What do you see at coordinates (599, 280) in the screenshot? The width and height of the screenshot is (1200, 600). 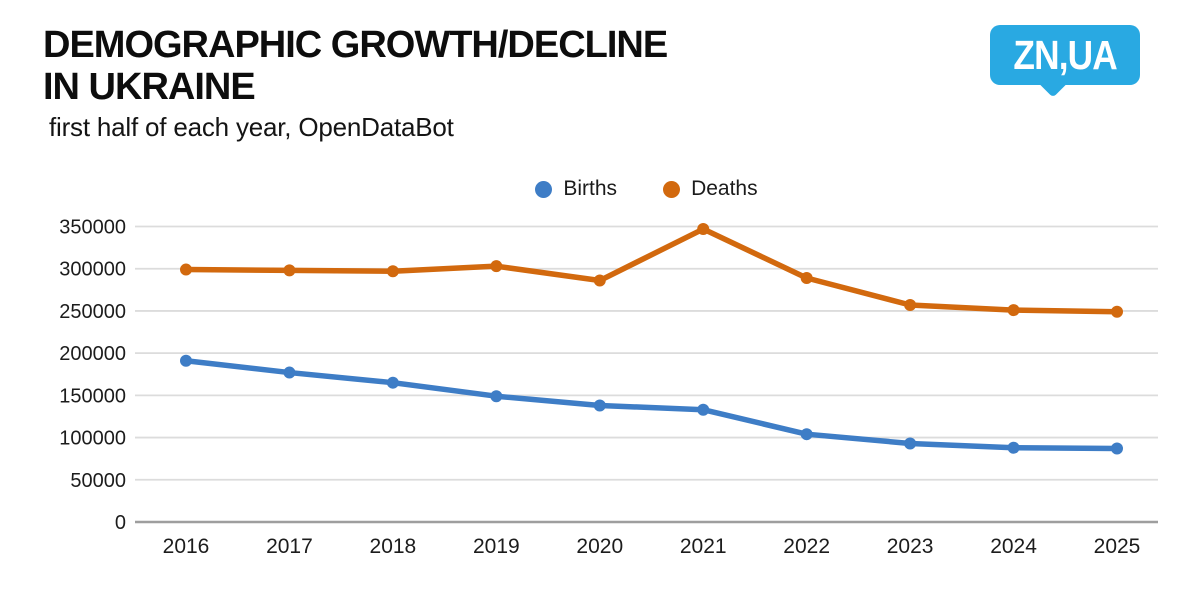 I see `data-point-deaths-2020` at bounding box center [599, 280].